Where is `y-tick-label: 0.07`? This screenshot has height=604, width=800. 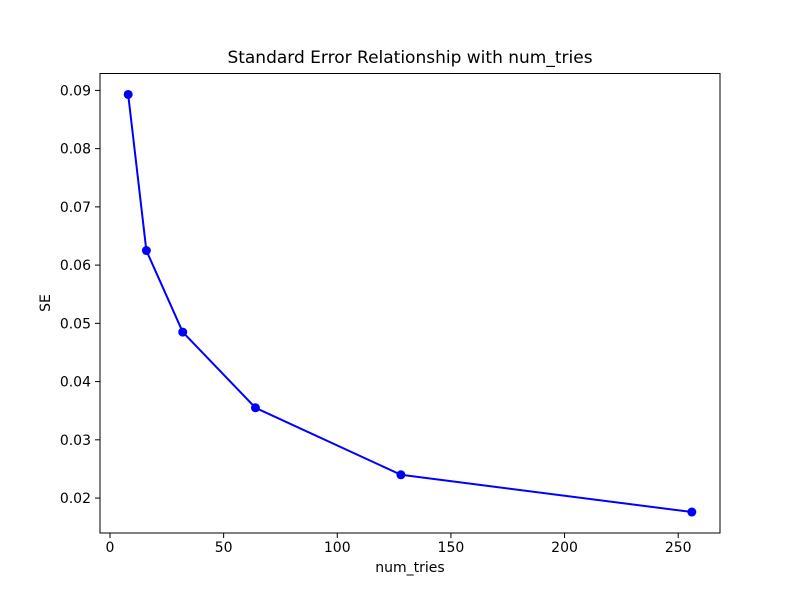 y-tick-label: 0.07 is located at coordinates (75, 208).